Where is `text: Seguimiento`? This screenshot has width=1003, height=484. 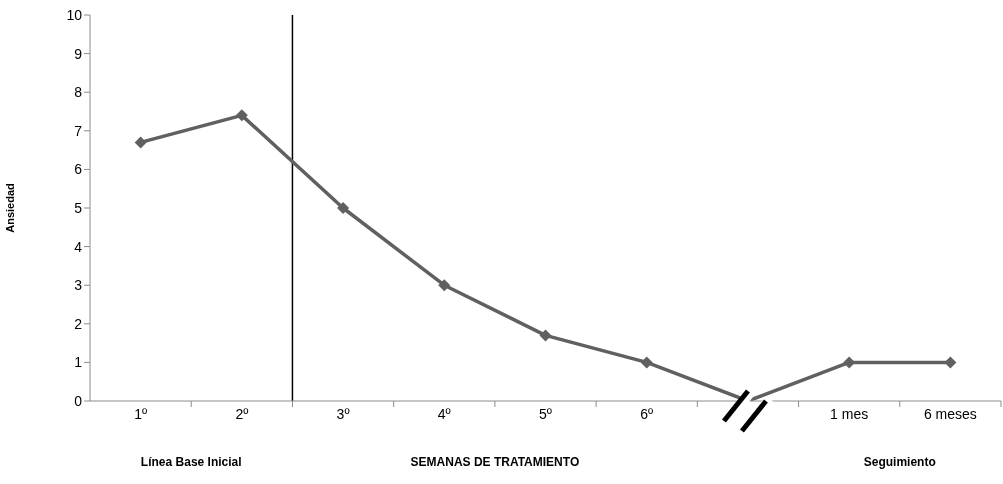
text: Seguimiento is located at coordinates (899, 462).